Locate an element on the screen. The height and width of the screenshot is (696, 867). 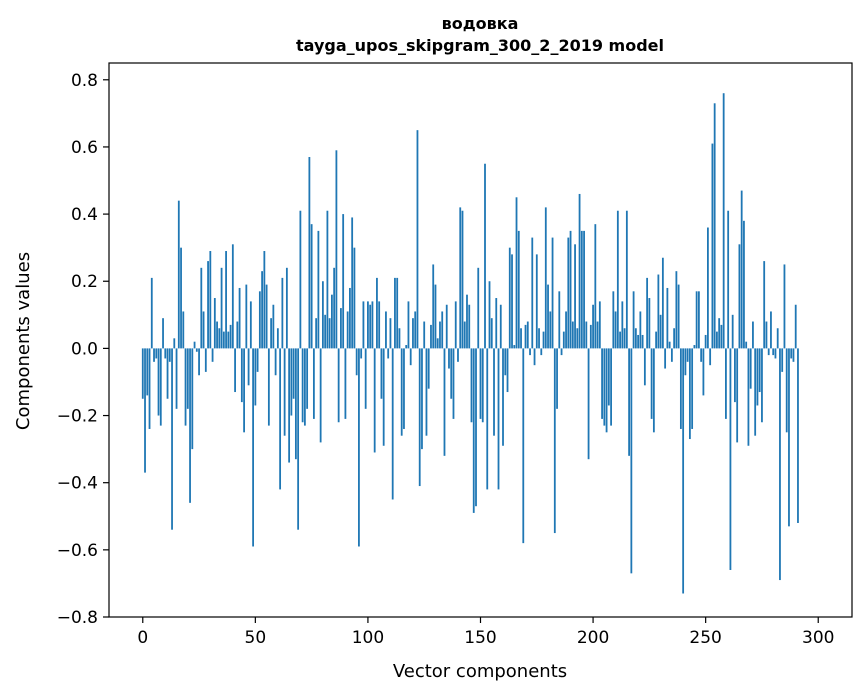
x-axis-ticks: 0 50 100 150 200 250 300 is located at coordinates (485, 632).